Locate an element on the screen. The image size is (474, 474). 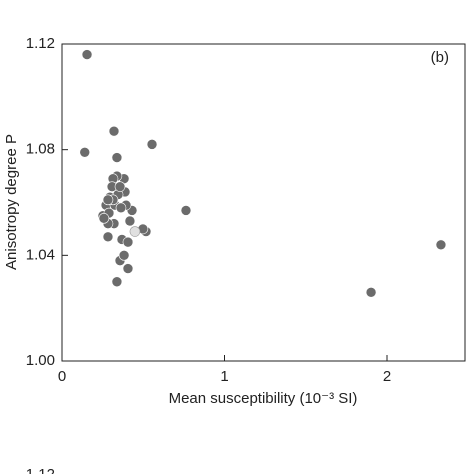
x-tick-label: 0 is located at coordinates (62, 376).